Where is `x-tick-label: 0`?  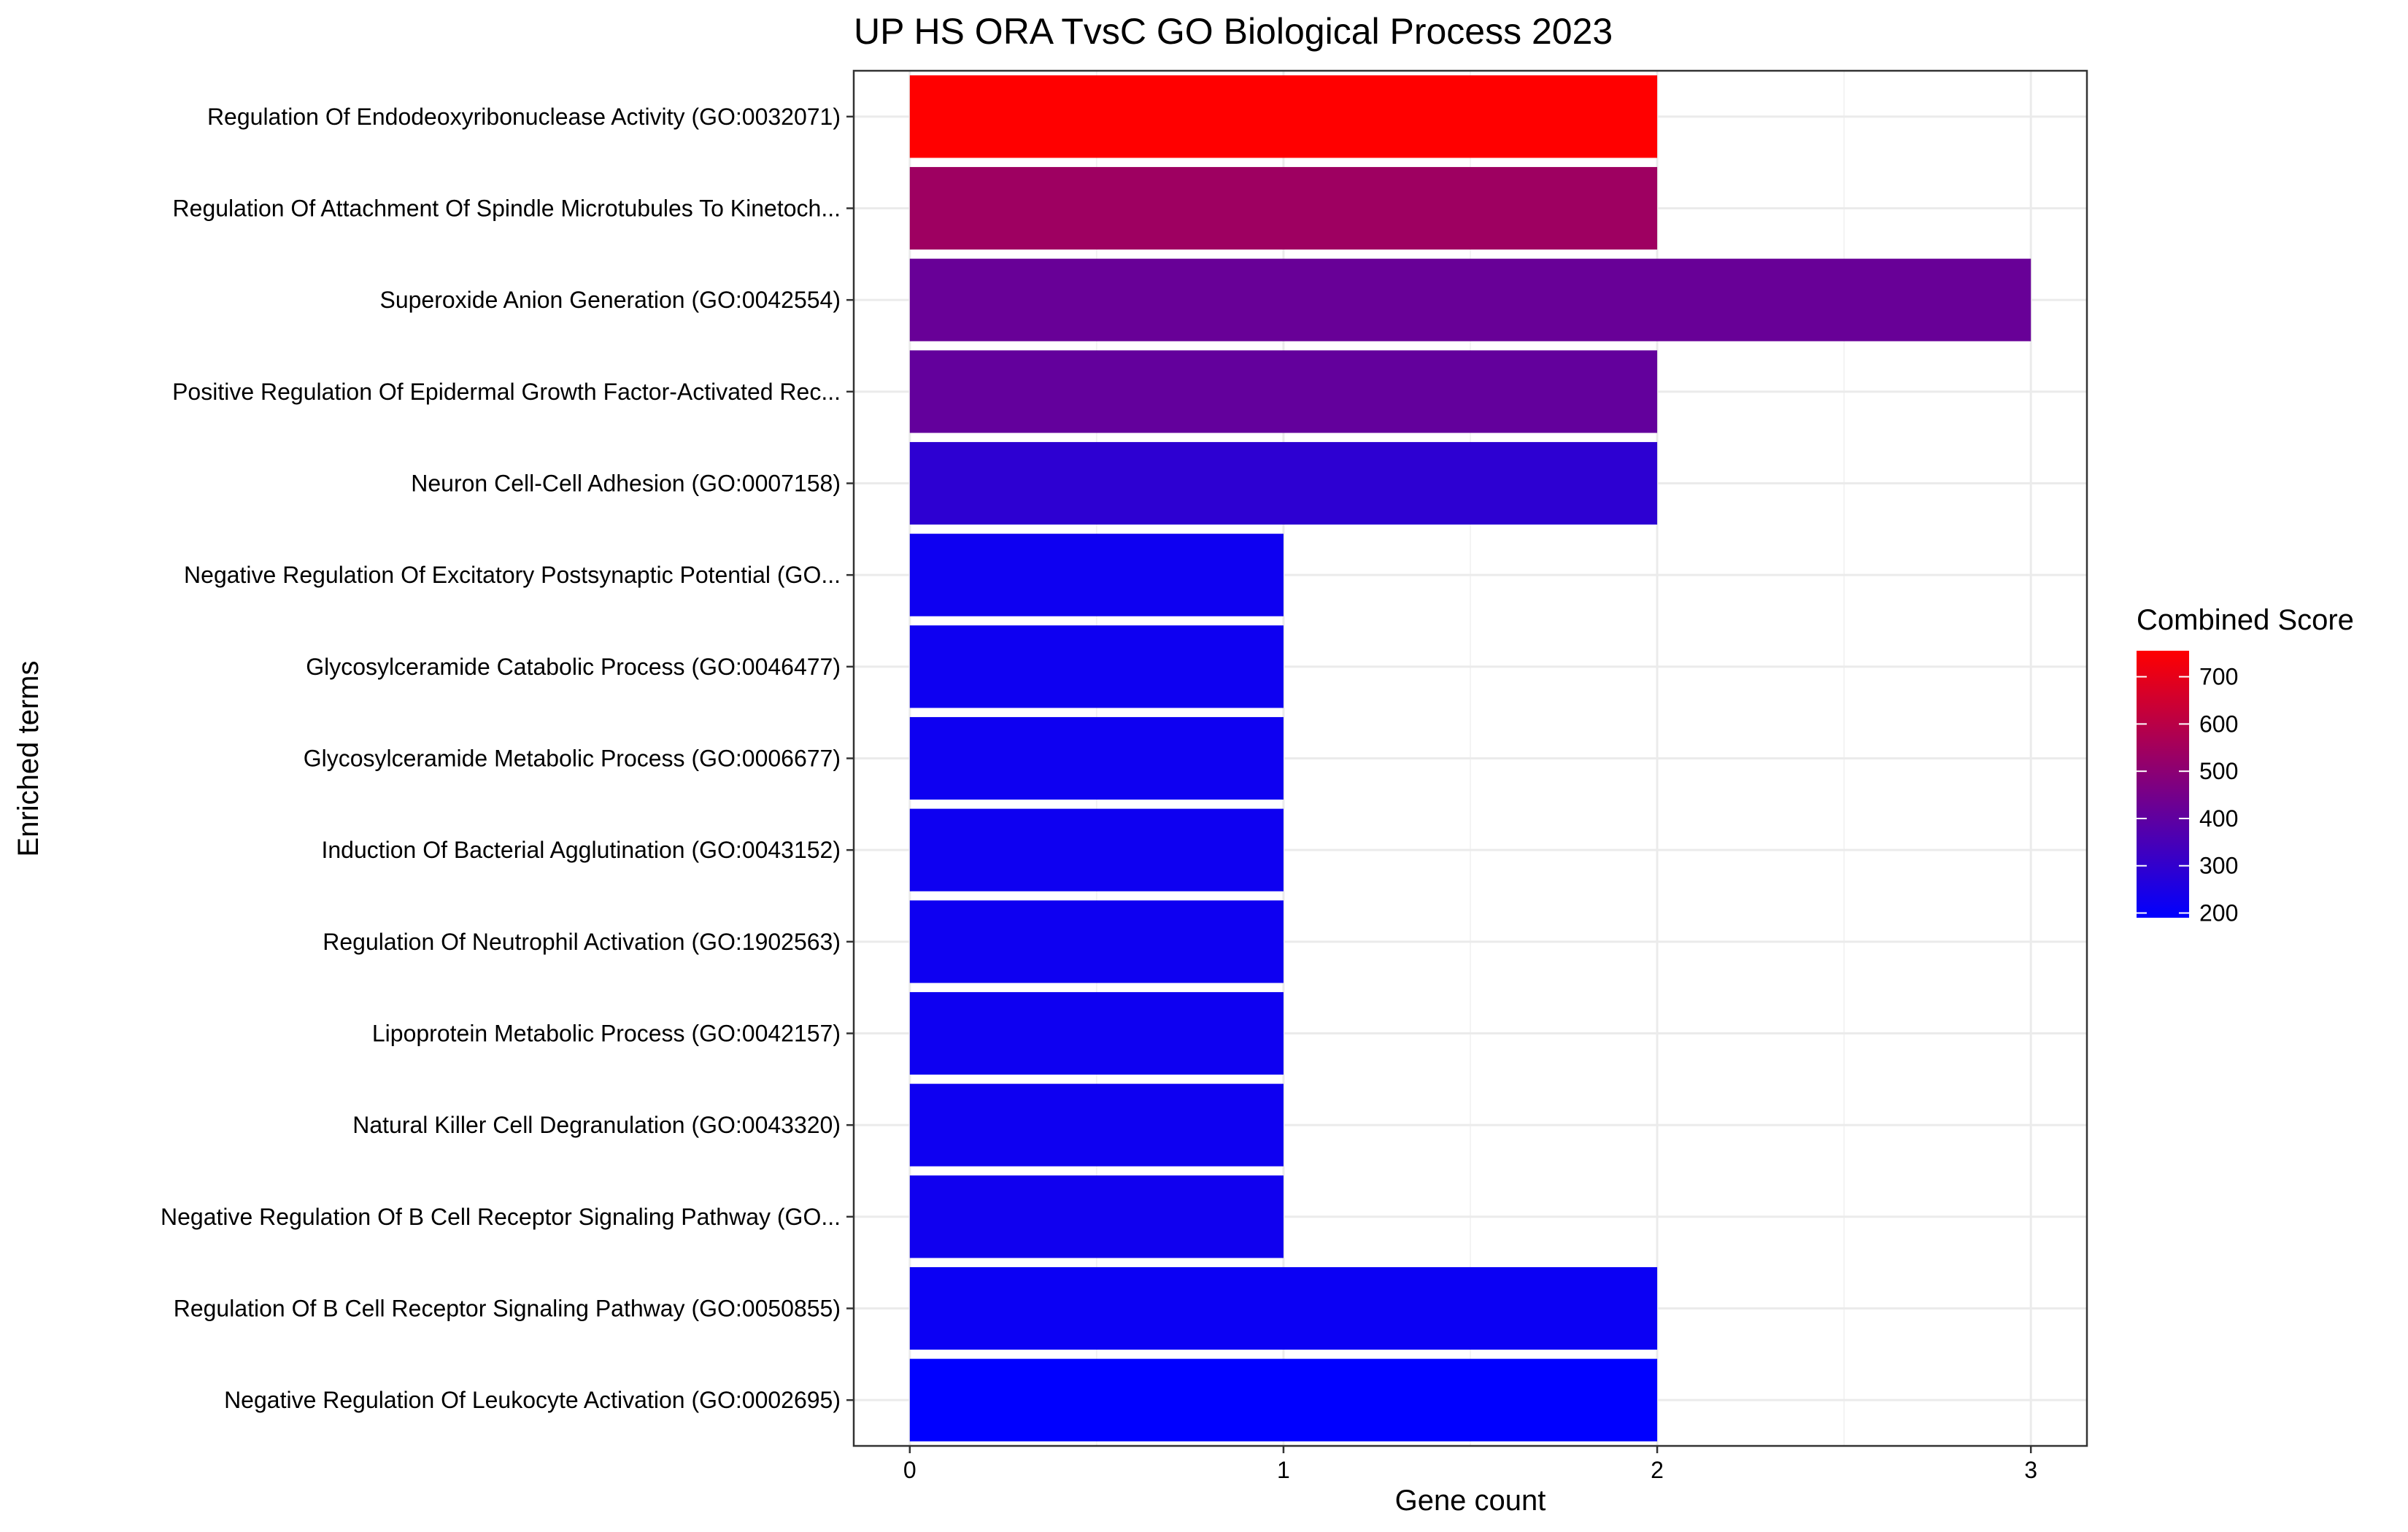
x-tick-label: 0 is located at coordinates (909, 1470).